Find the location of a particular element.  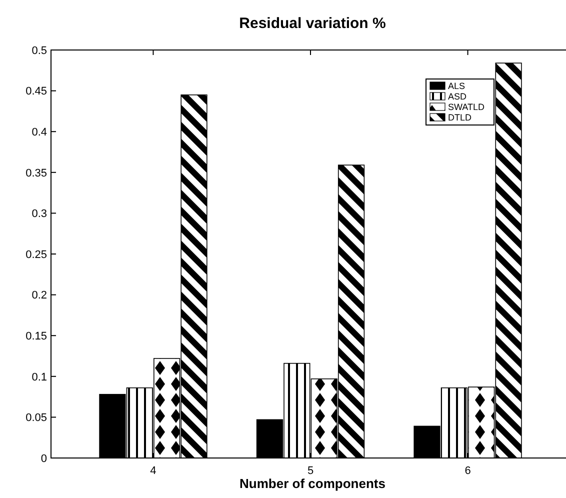

y-tick-label: 0.15 is located at coordinates (36, 336).